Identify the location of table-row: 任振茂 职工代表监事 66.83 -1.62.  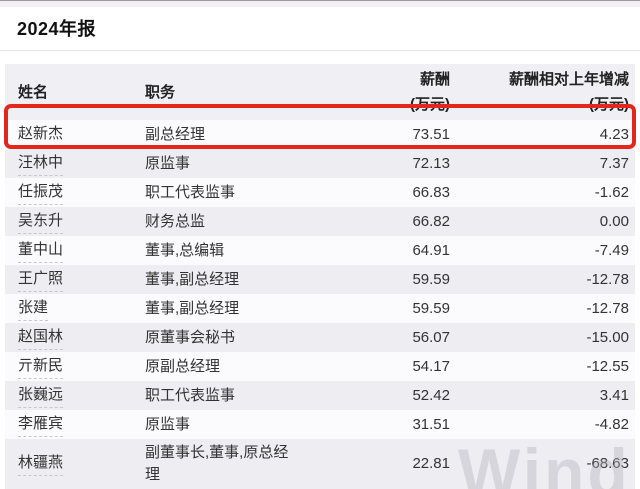
(320, 192).